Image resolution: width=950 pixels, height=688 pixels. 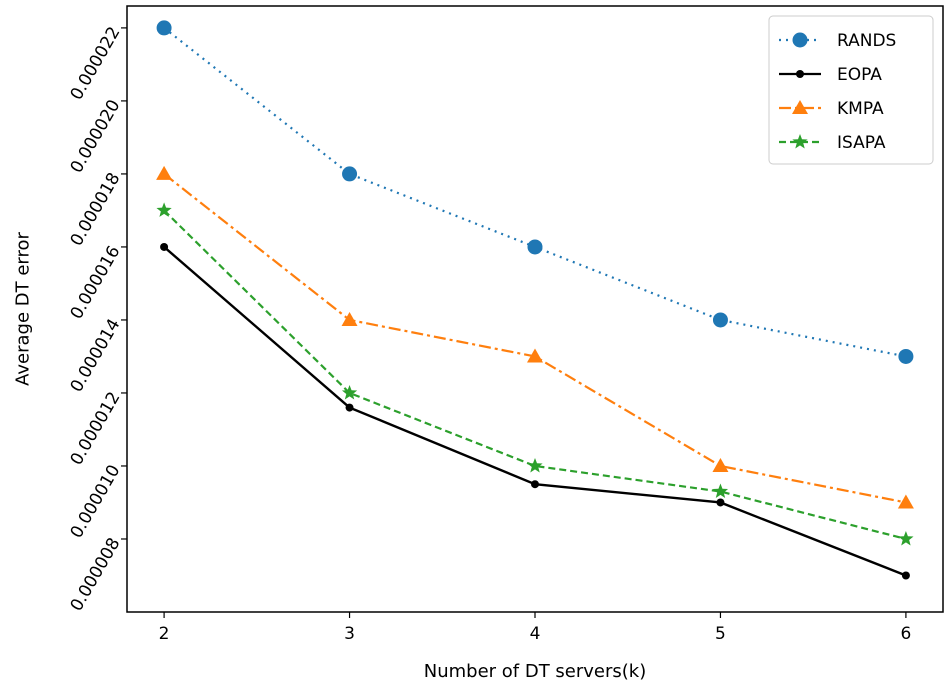 I want to click on y-tick-label: 0.000008, so click(x=96, y=574).